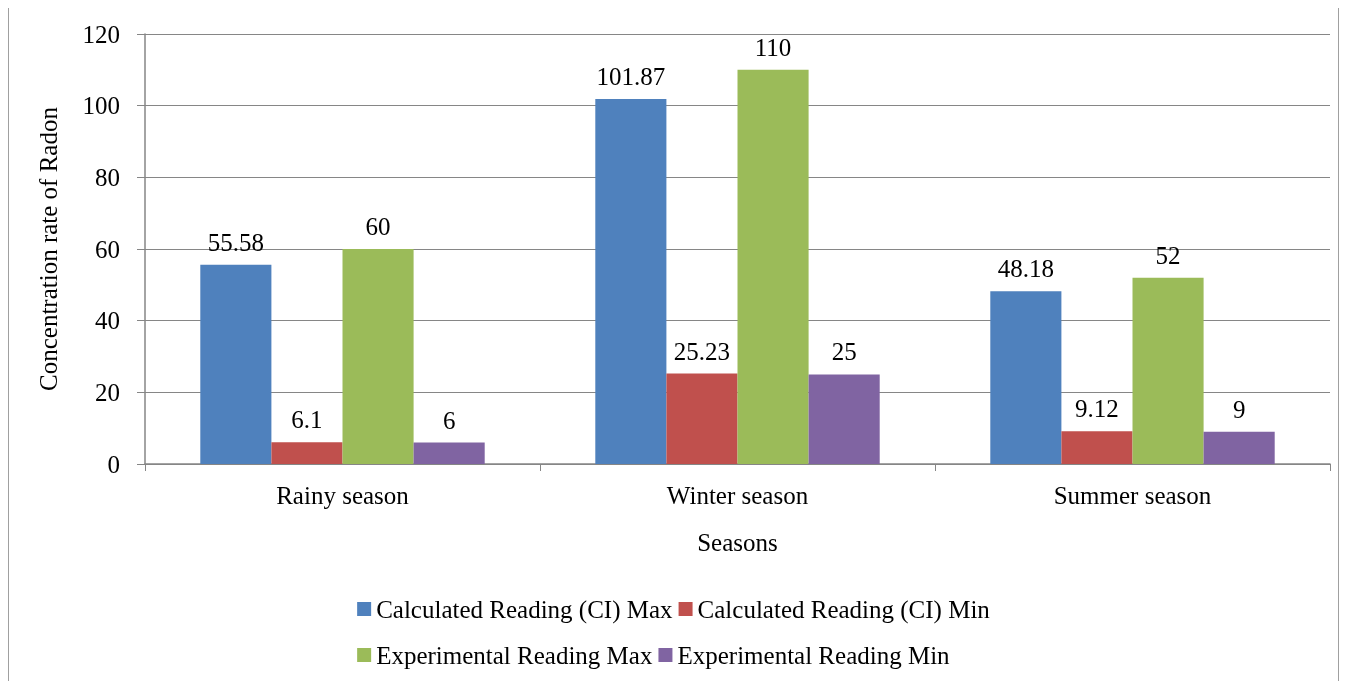 This screenshot has width=1347, height=681. I want to click on legend-label: Experimental Reading Min, so click(814, 655).